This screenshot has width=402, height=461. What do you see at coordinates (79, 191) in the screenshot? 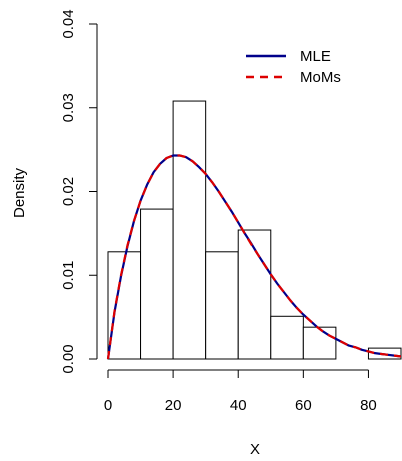
I see `y-axis: 0.00 0.01 0.02 0.03 0.04` at bounding box center [79, 191].